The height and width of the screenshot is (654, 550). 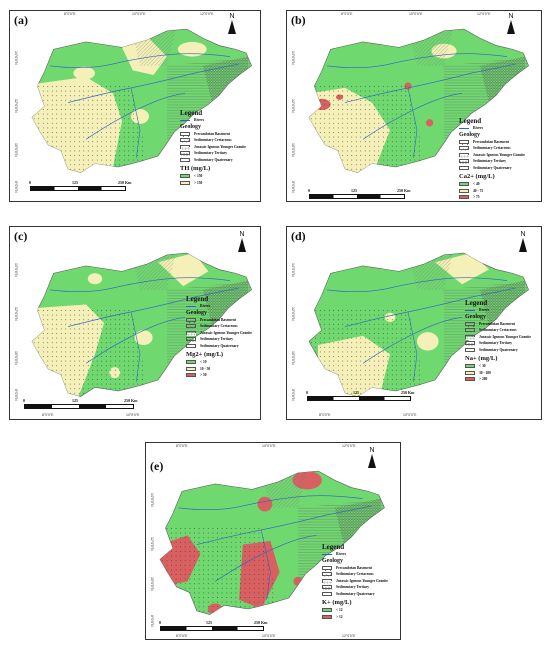 I want to click on legend-class: 40 - 75, so click(x=492, y=191).